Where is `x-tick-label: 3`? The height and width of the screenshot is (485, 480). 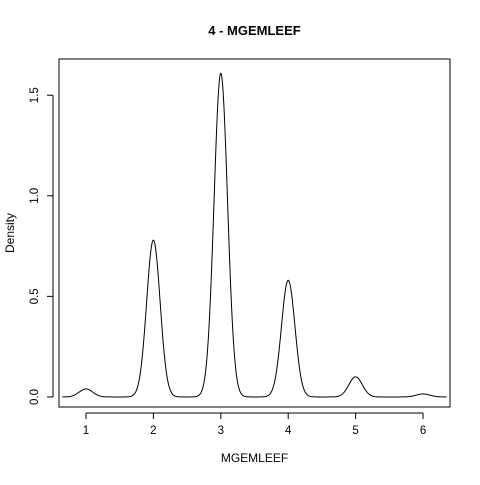
x-tick-label: 3 is located at coordinates (221, 431).